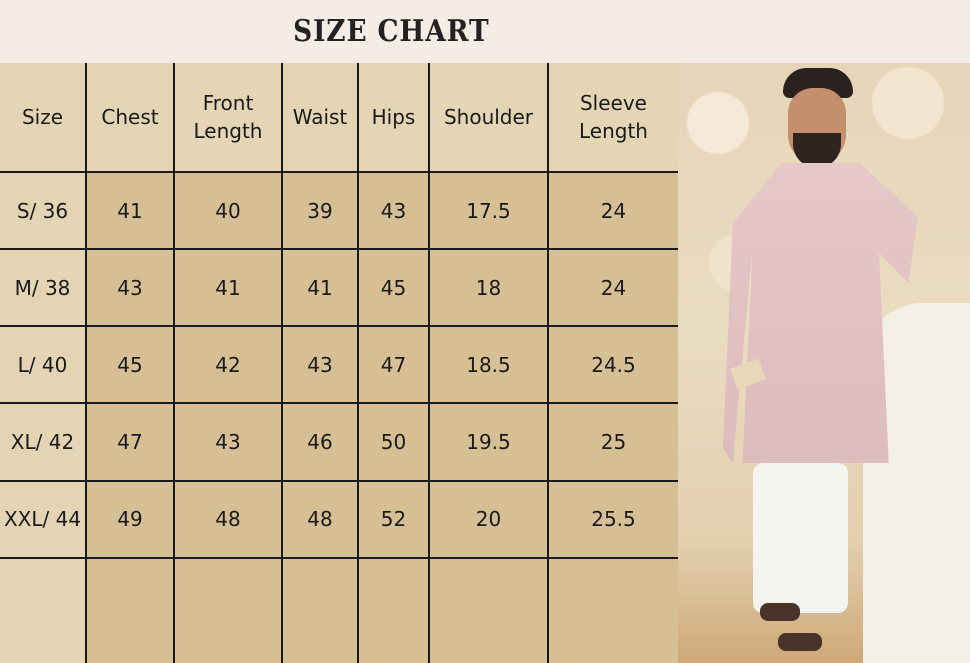  Describe the element at coordinates (488, 210) in the screenshot. I see `measurement-cell: 17.5` at that location.